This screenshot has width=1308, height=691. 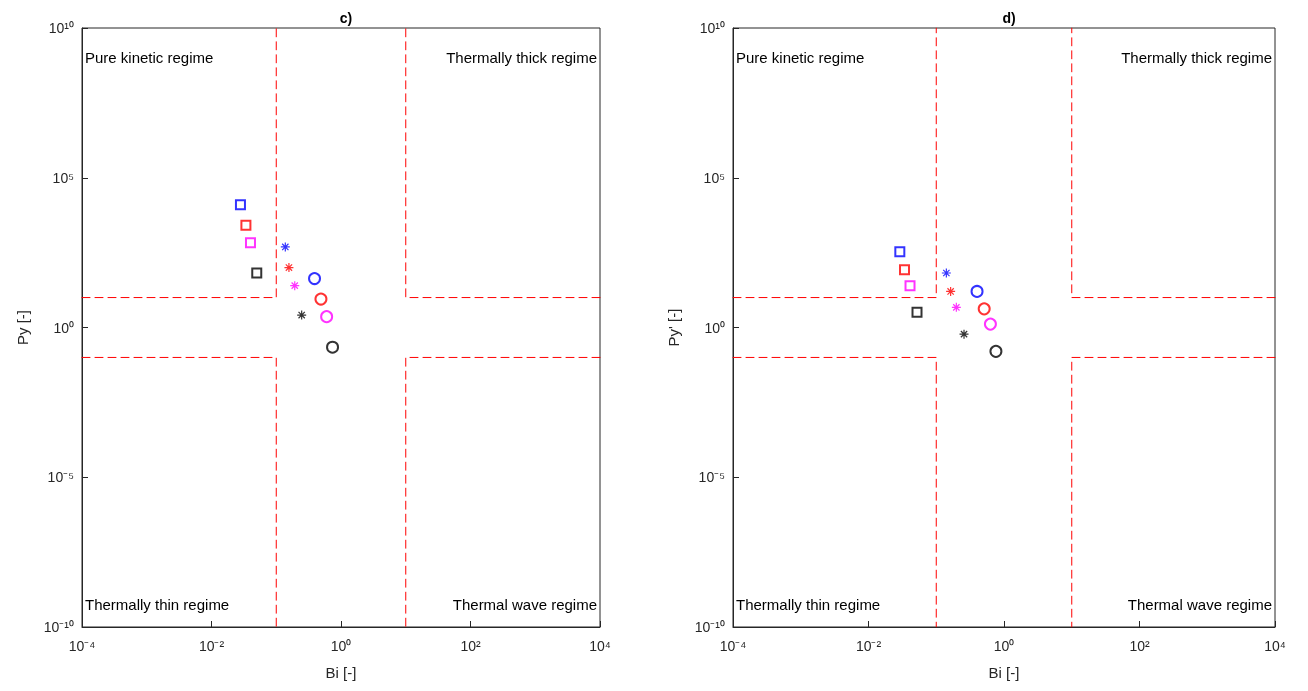 I want to click on chart-title: d), so click(x=1009, y=18).